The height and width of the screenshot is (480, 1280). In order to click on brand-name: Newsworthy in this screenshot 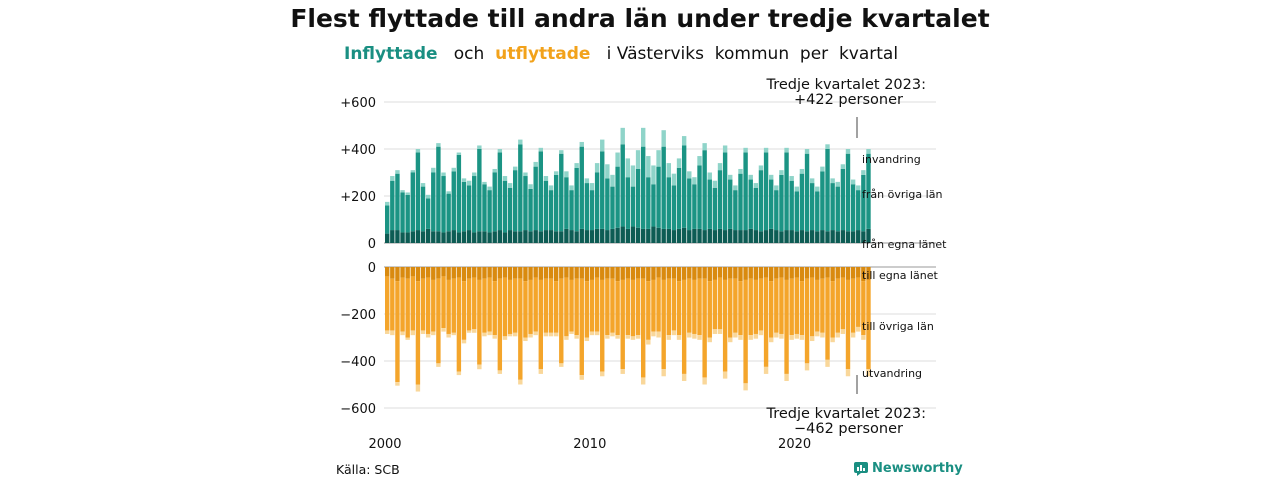, I will do `click(917, 468)`.